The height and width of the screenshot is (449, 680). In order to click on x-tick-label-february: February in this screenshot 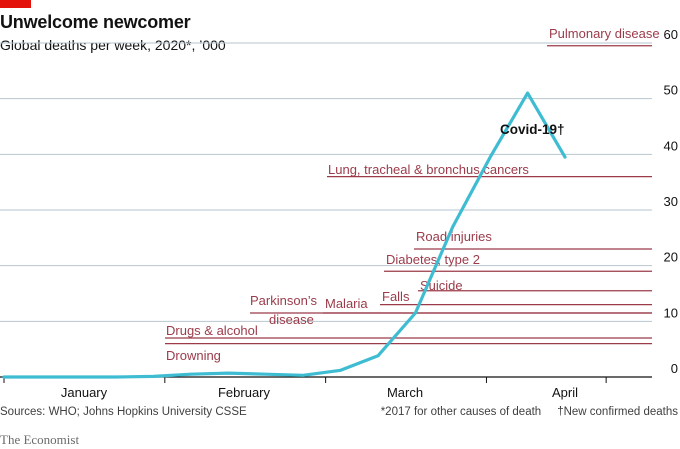, I will do `click(244, 392)`.